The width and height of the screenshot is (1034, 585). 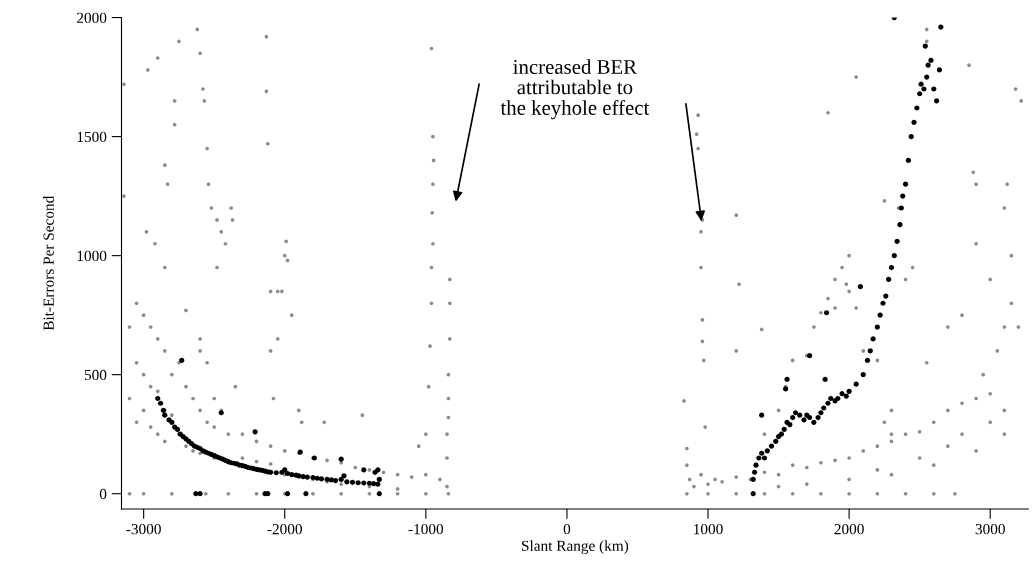 I want to click on x-tick-label: 3000, so click(x=990, y=529).